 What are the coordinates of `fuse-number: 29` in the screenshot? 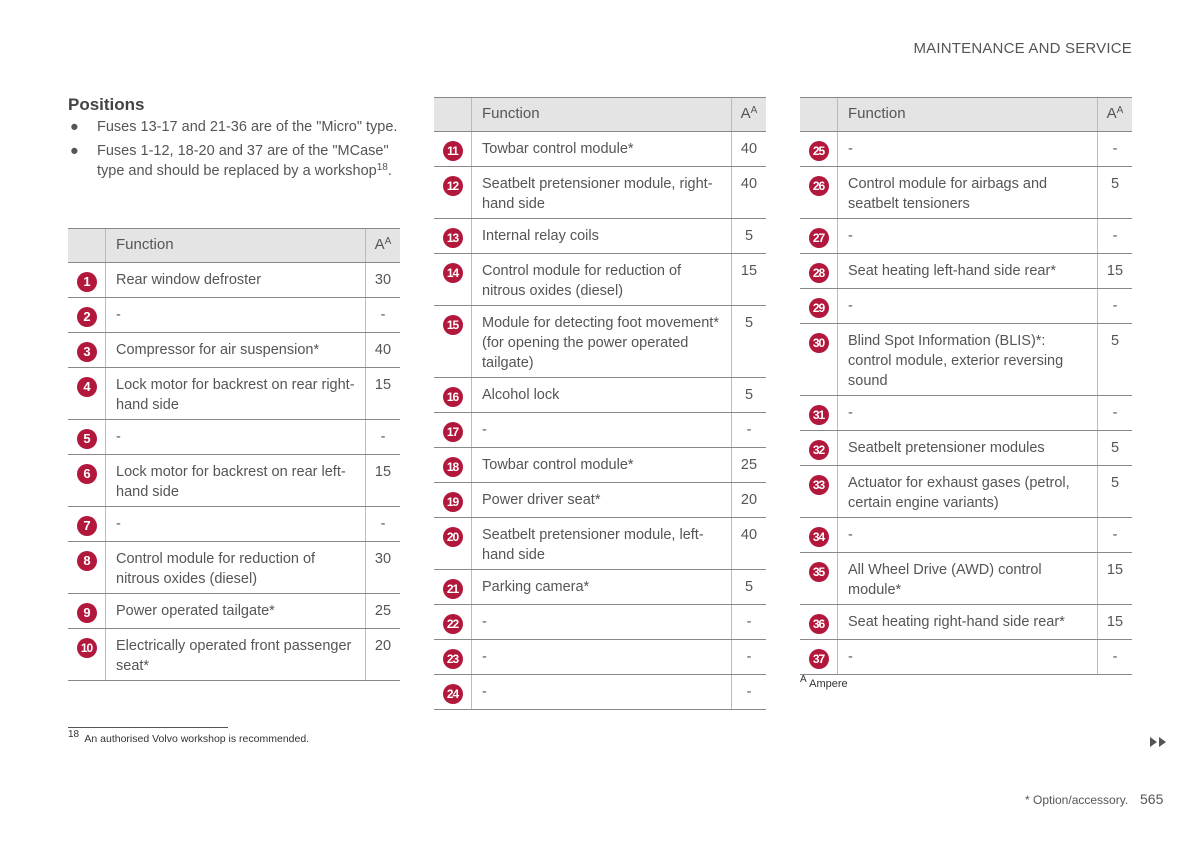 It's located at (818, 308).